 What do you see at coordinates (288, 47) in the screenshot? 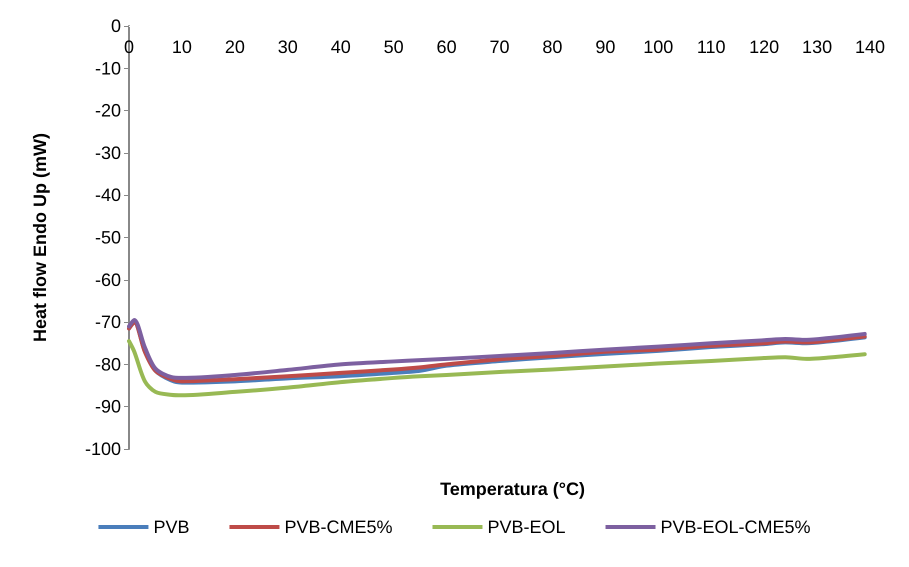
I see `x-tick-label: 30` at bounding box center [288, 47].